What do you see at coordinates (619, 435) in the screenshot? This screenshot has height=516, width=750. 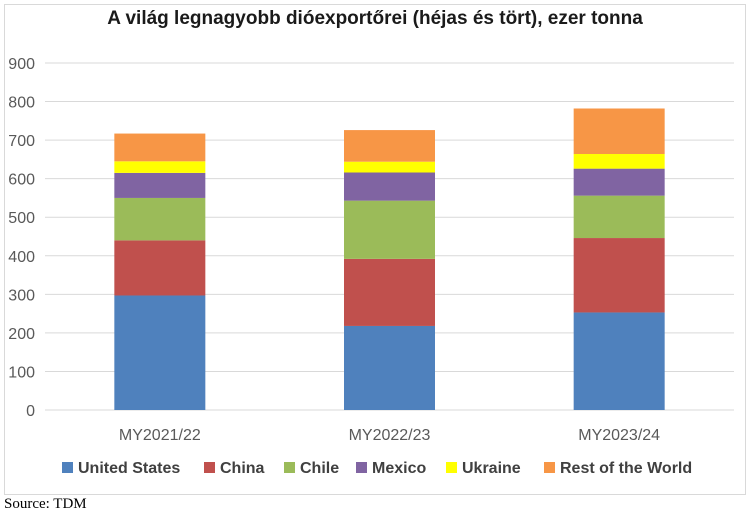 I see `x-tick-label: MY2023/24` at bounding box center [619, 435].